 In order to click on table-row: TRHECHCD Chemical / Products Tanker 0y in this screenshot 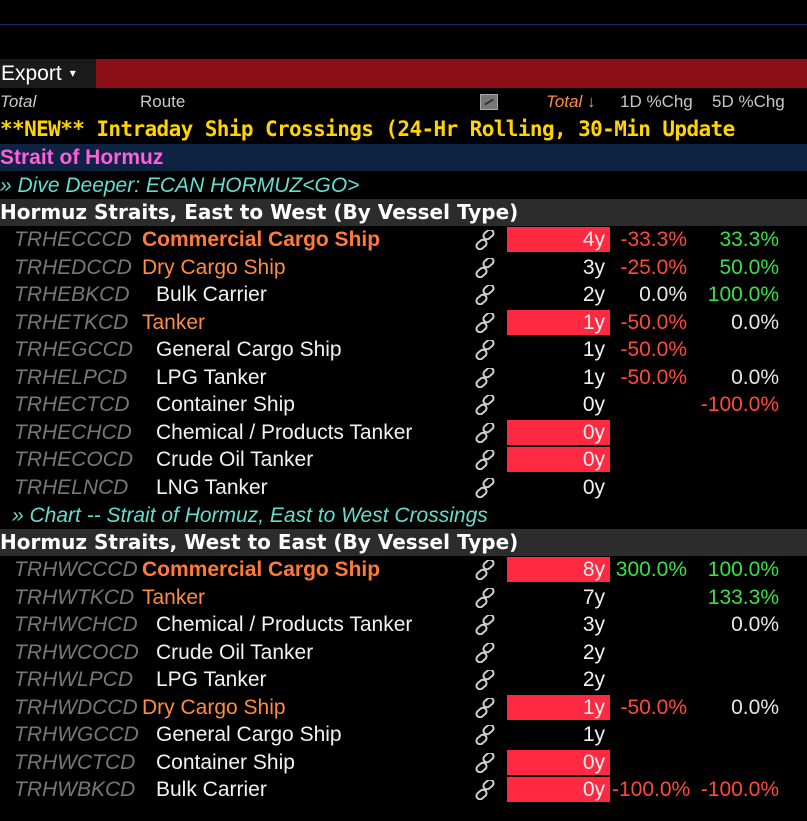, I will do `click(403, 432)`.